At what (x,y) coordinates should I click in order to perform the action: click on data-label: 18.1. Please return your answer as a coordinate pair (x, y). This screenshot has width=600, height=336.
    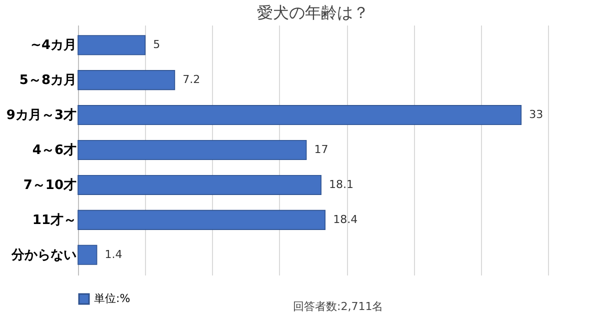
    Looking at the image, I should click on (341, 184).